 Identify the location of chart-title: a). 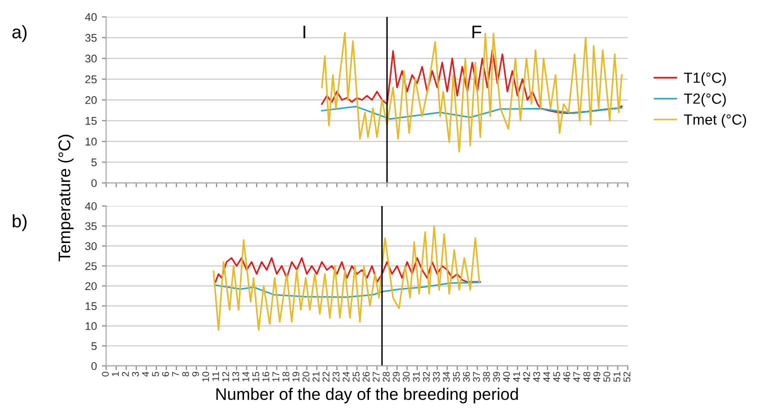
(19, 33).